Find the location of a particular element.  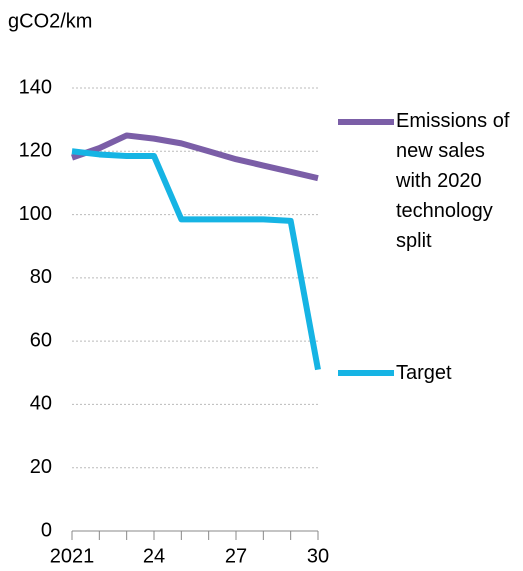

legend-label: Target is located at coordinates (424, 373).